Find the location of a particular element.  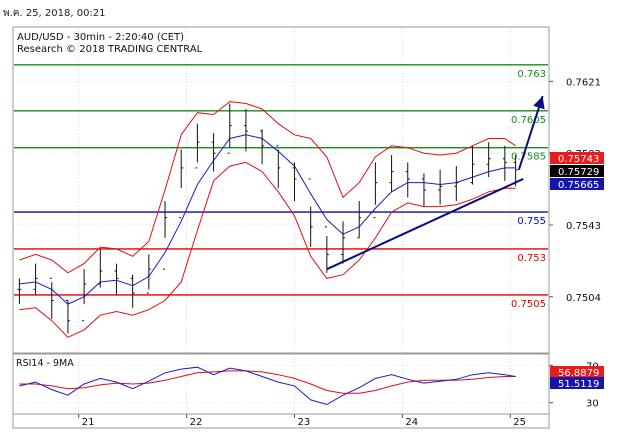

level-label: 0.763 is located at coordinates (531, 74).